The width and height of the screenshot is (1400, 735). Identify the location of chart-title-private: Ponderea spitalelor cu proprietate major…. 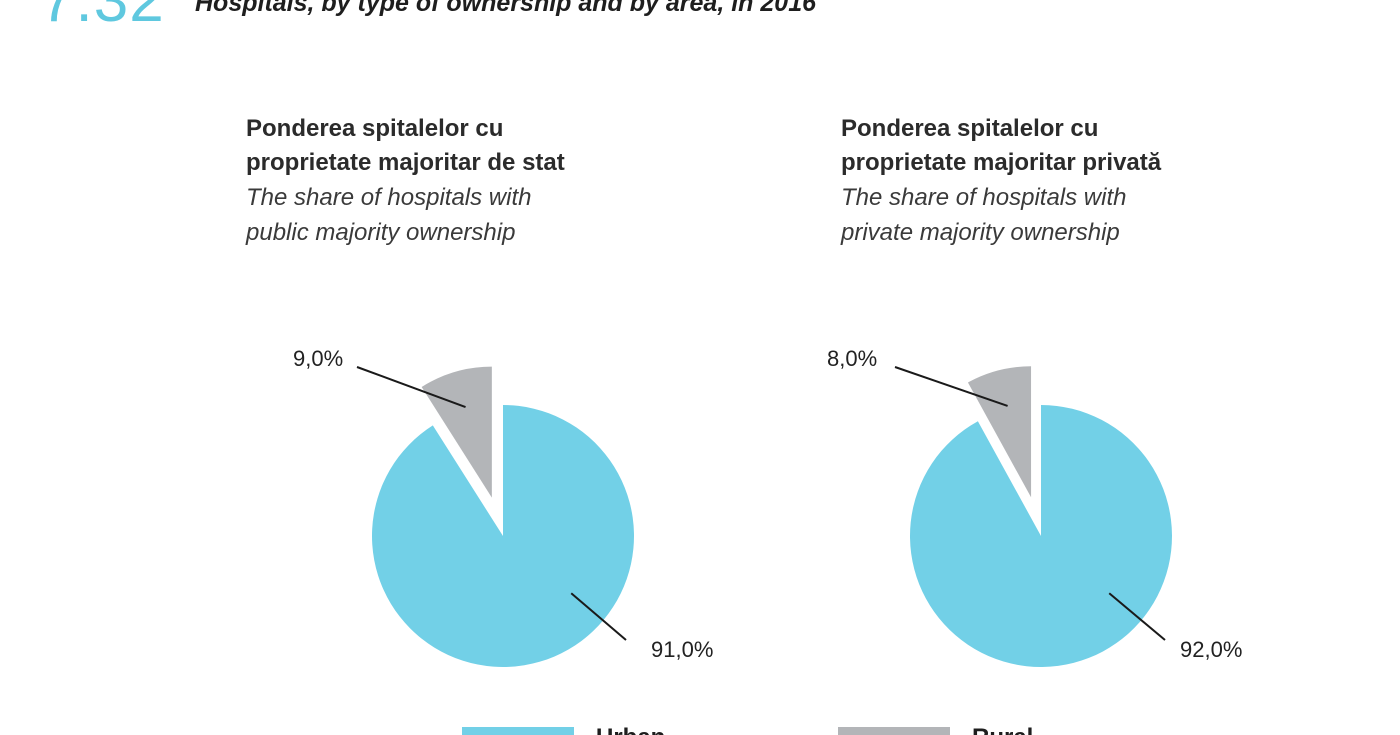
(1120, 181).